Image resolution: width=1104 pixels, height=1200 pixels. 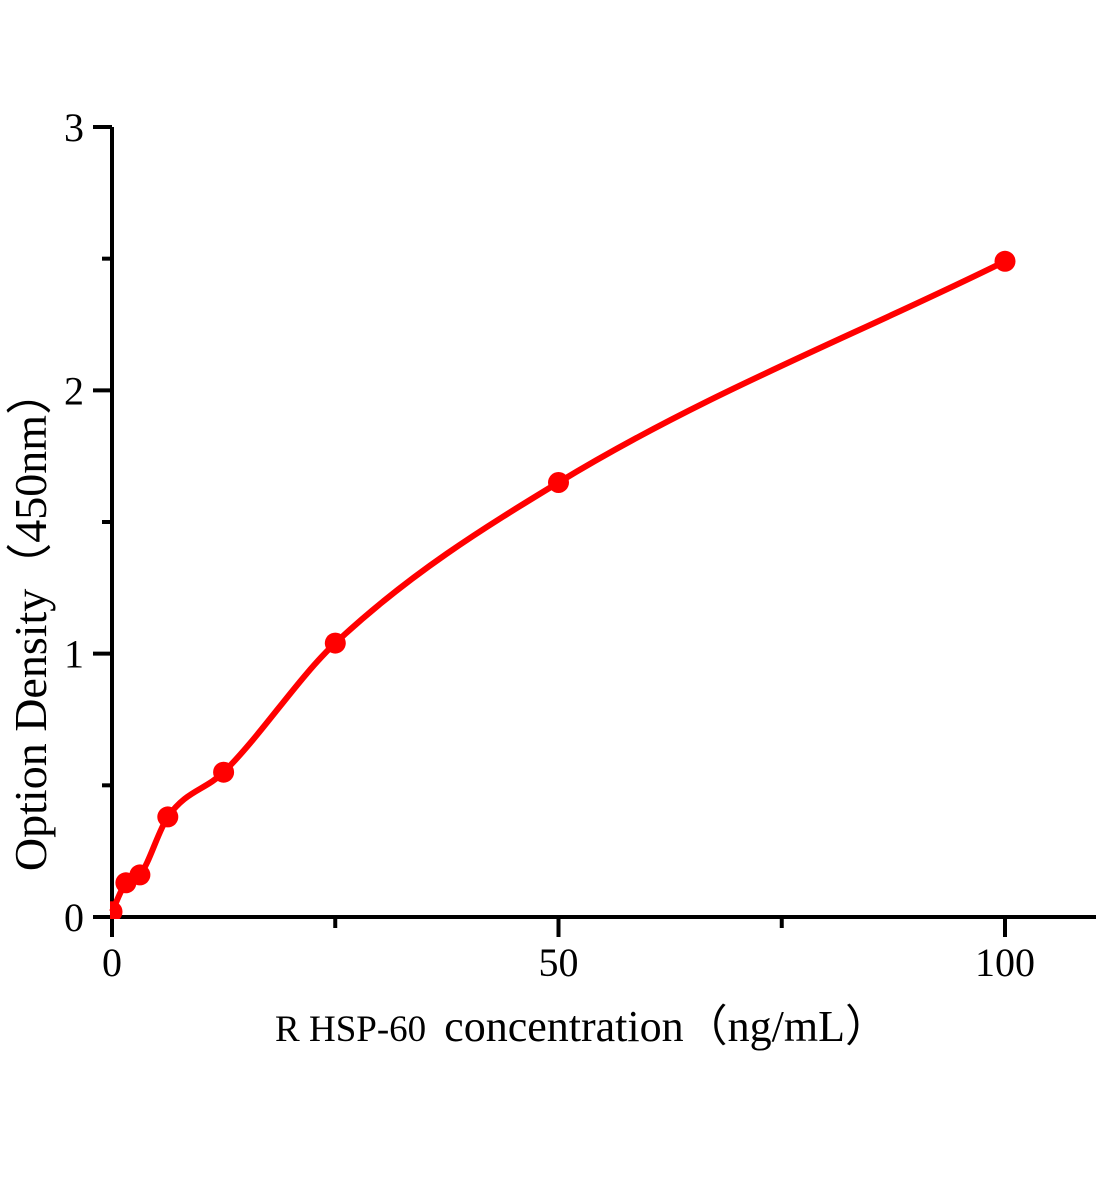 I want to click on y-axis-title: Option Density（450nm）, so click(x=30, y=620).